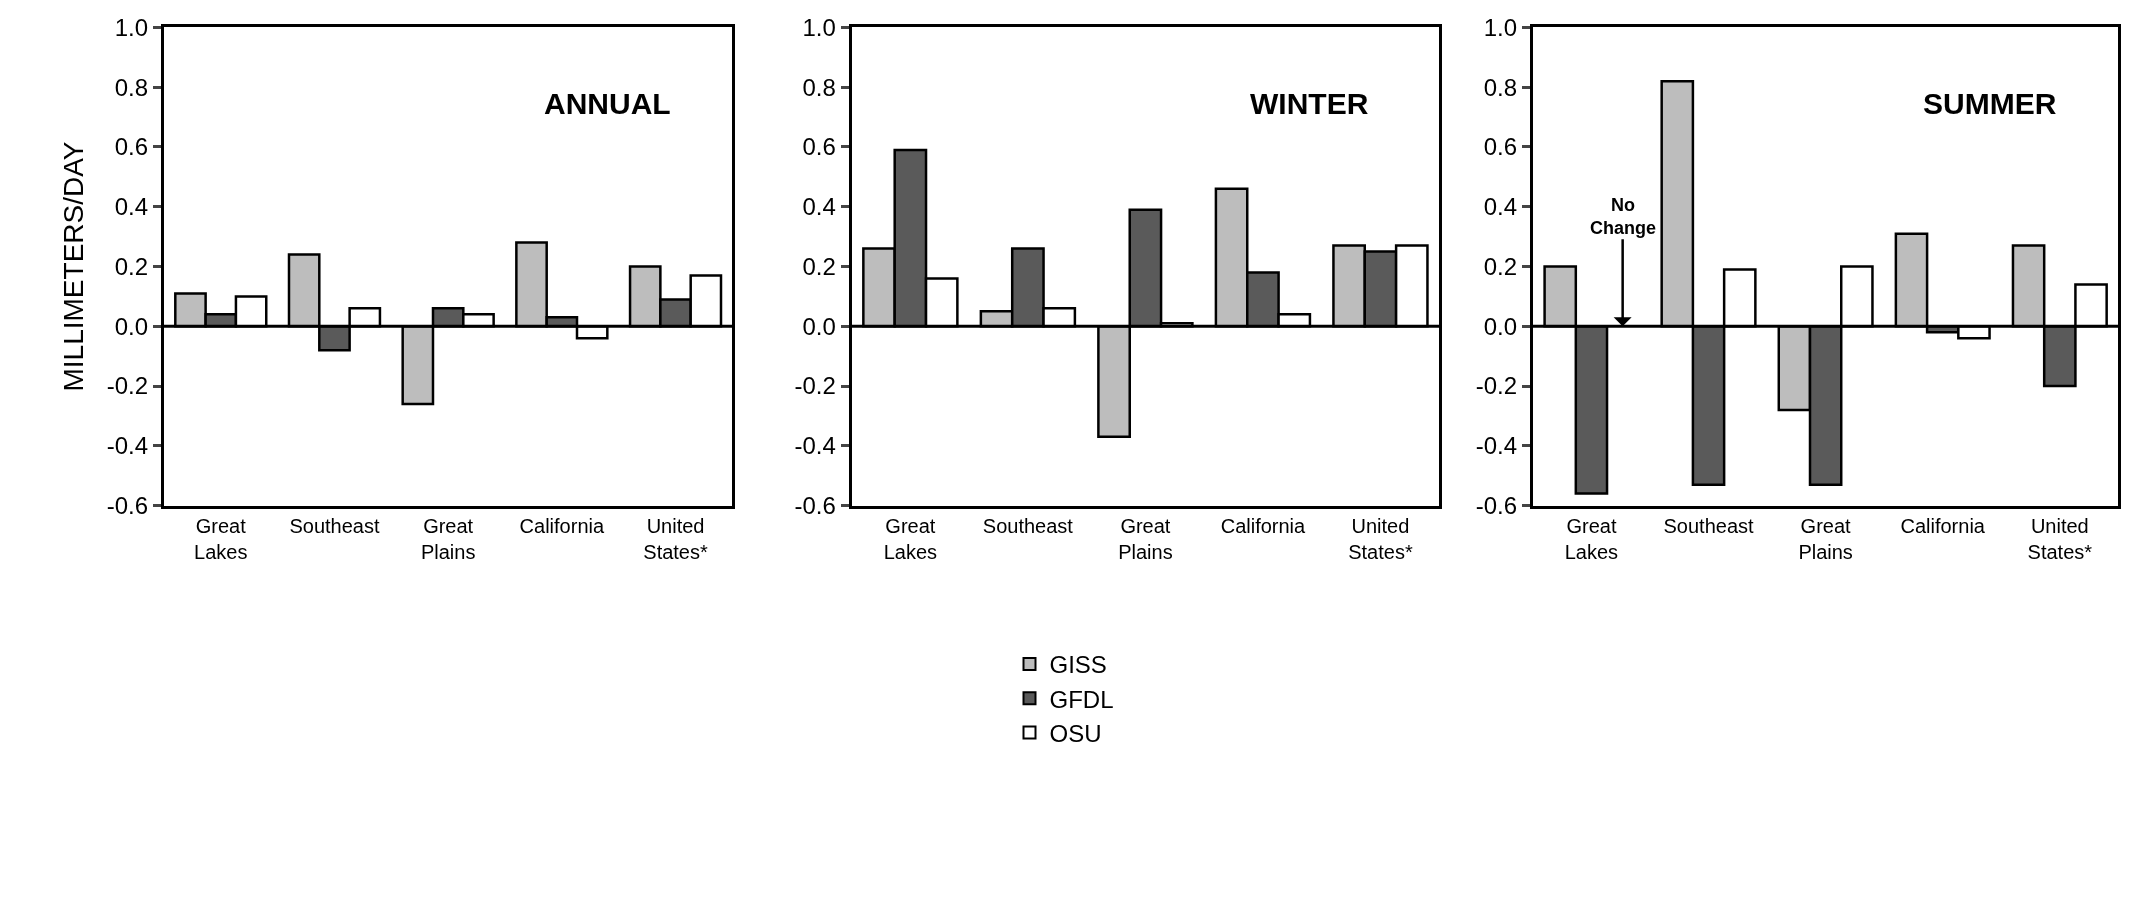 The image size is (2129, 924). What do you see at coordinates (74, 266) in the screenshot?
I see `y-axis-title: MILLIMETERS/DAY` at bounding box center [74, 266].